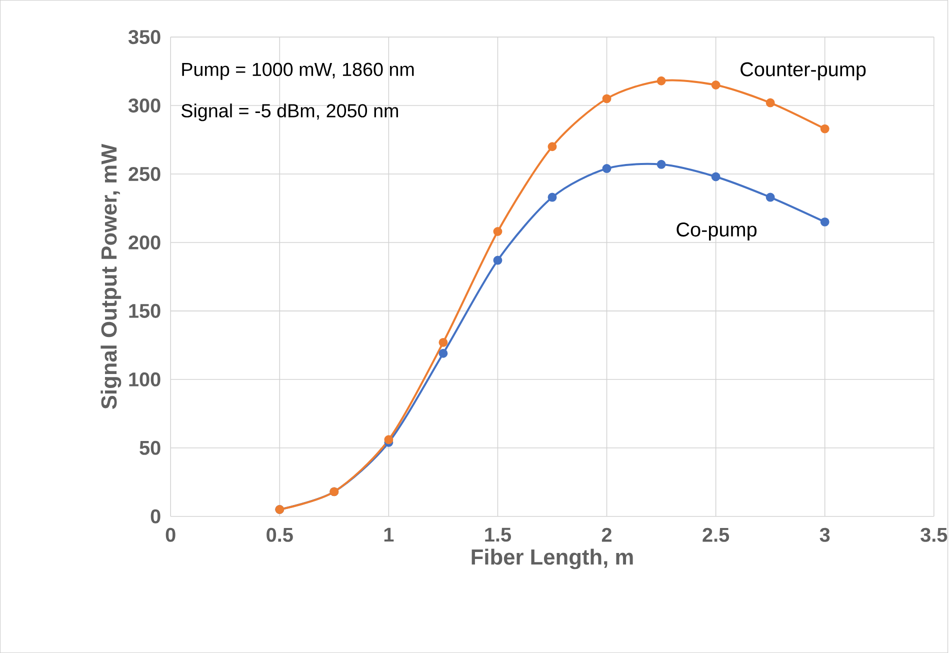  Describe the element at coordinates (716, 535) in the screenshot. I see `x-tick-label: 2.5` at that location.